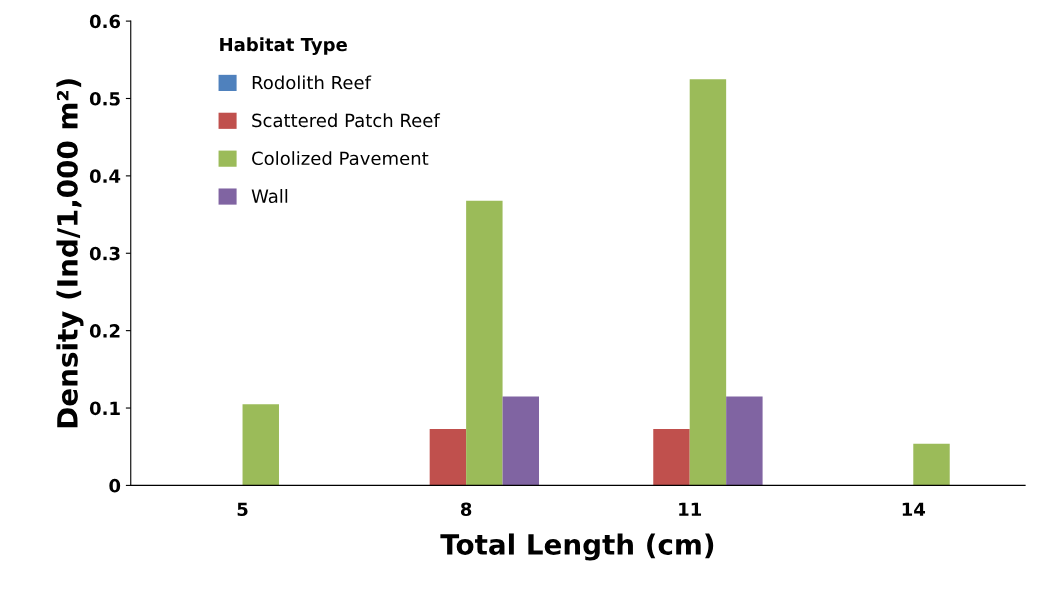 Image resolution: width=1046 pixels, height=603 pixels. What do you see at coordinates (104, 408) in the screenshot?
I see `y-tick-label: 0.1` at bounding box center [104, 408].